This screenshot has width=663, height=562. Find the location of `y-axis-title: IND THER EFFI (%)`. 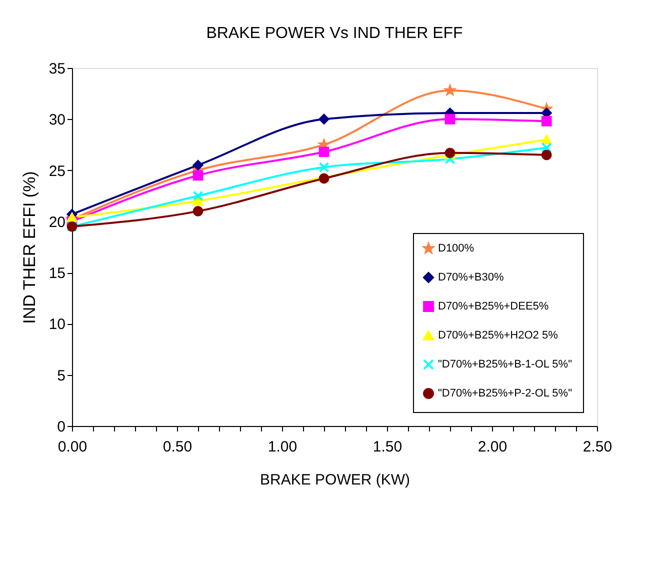

y-axis-title: IND THER EFFI (%) is located at coordinates (29, 247).